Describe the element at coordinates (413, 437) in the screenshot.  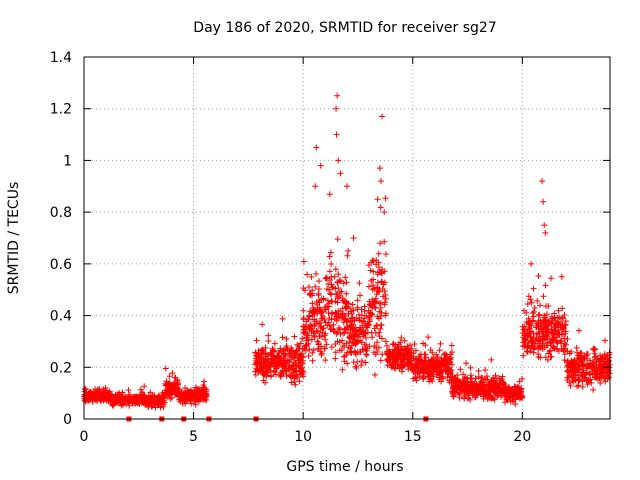
I see `x-tick-label: 15` at that location.